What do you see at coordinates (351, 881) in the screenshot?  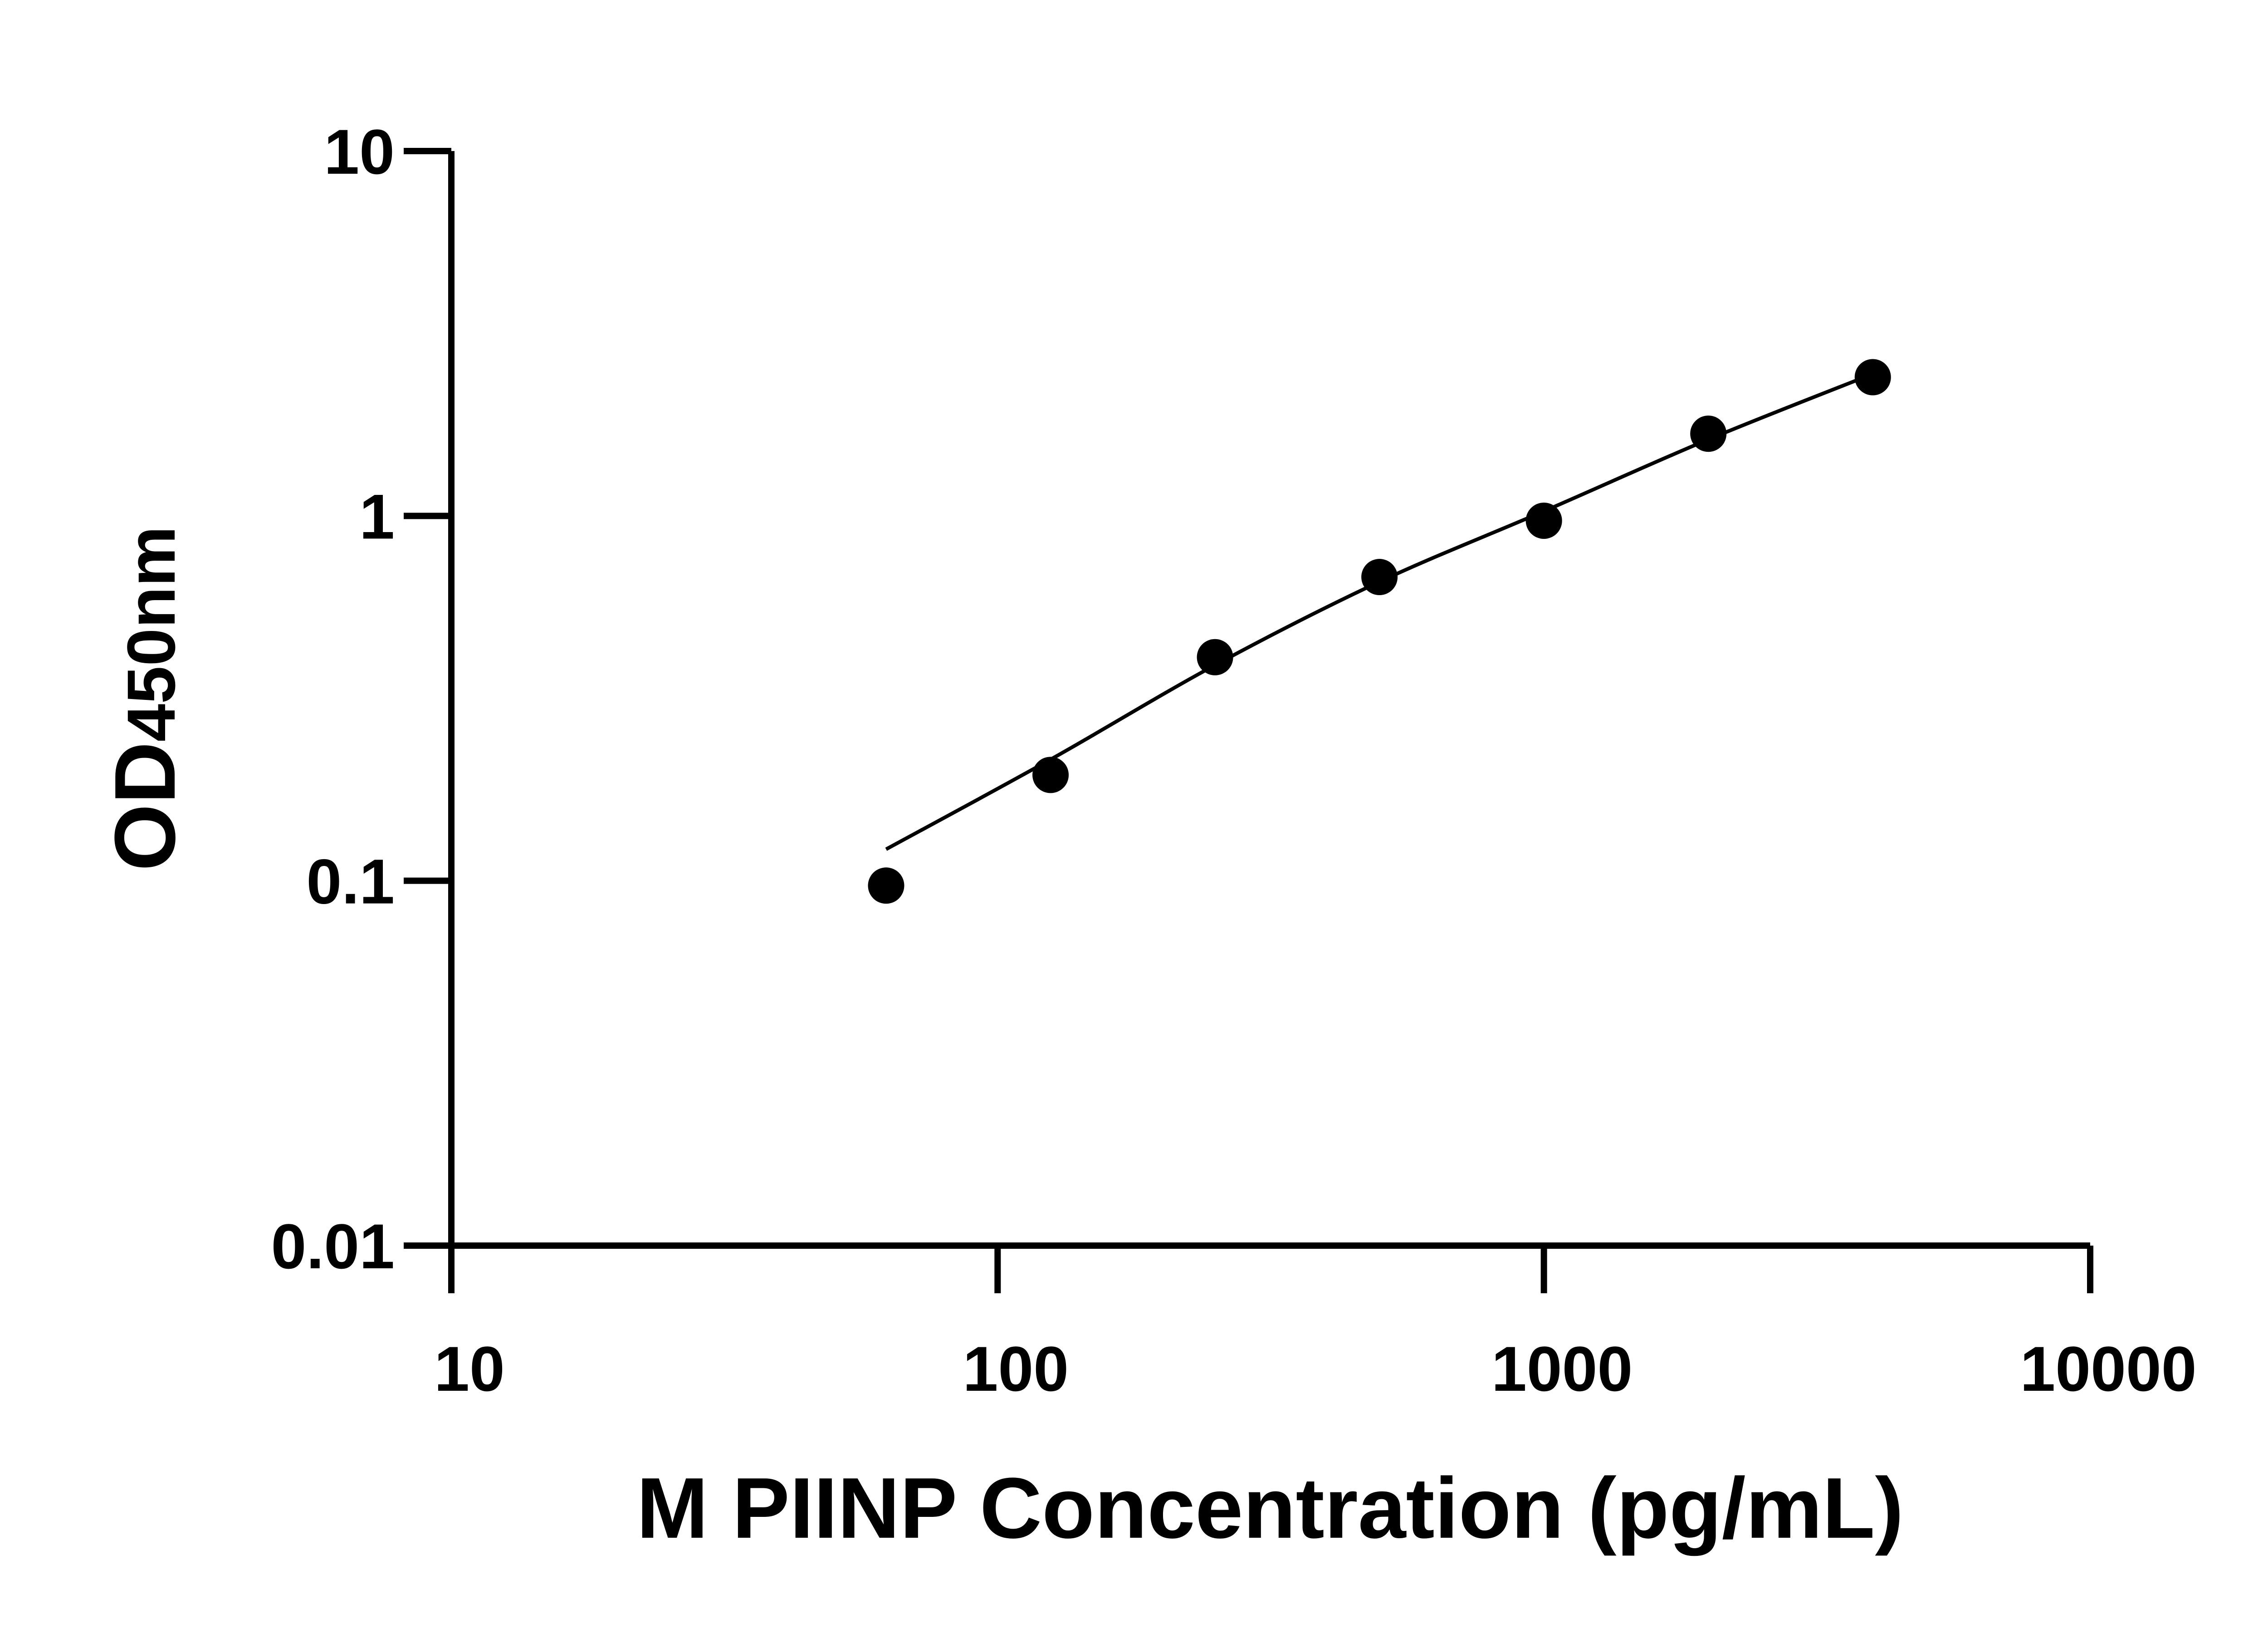 I see `y-tick-label: 0.1` at bounding box center [351, 881].